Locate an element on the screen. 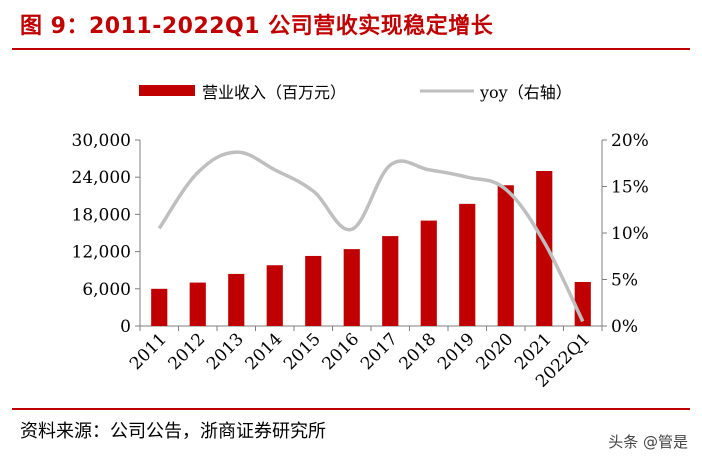  x-tick-label: 2020 is located at coordinates (495, 351).